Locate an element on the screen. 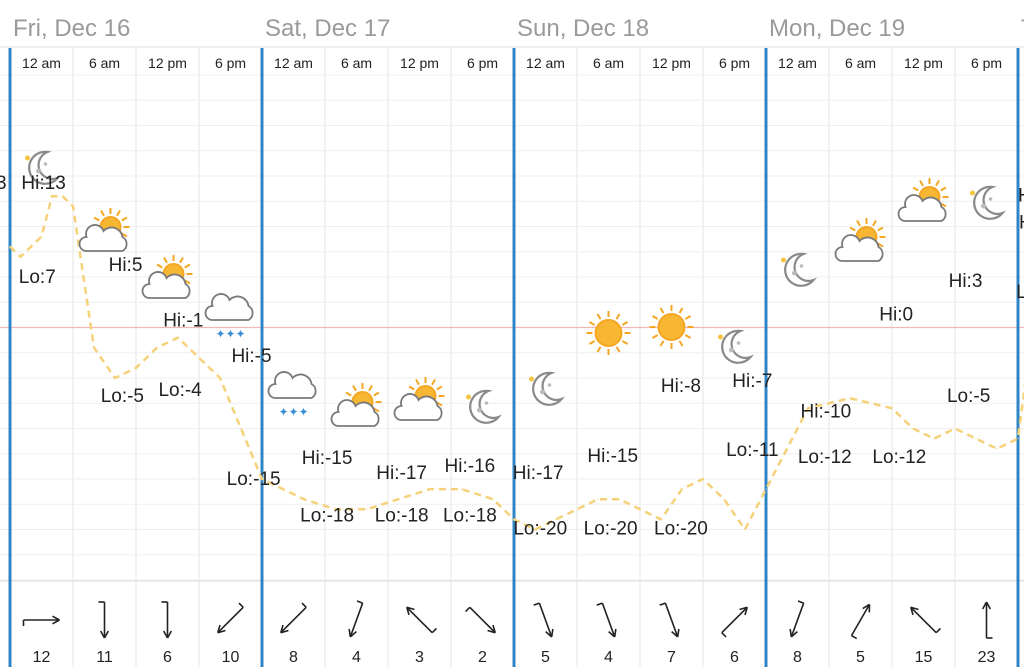 This screenshot has height=667, width=1024. wind-speed: 4 is located at coordinates (608, 657).